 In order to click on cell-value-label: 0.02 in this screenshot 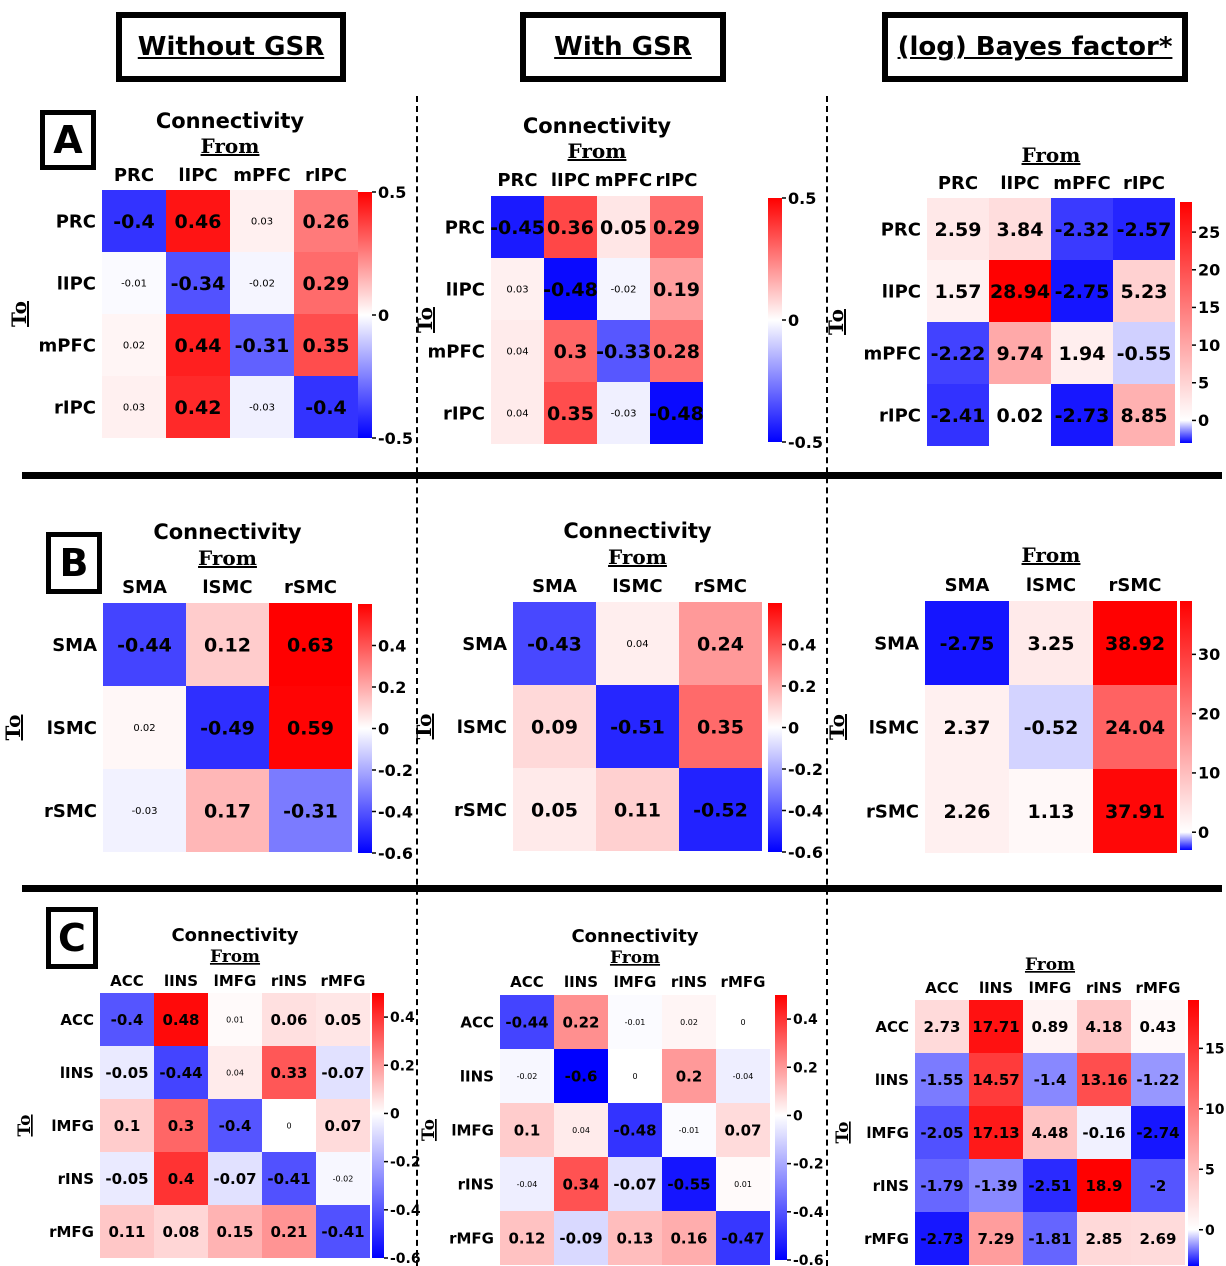, I will do `click(1020, 416)`.